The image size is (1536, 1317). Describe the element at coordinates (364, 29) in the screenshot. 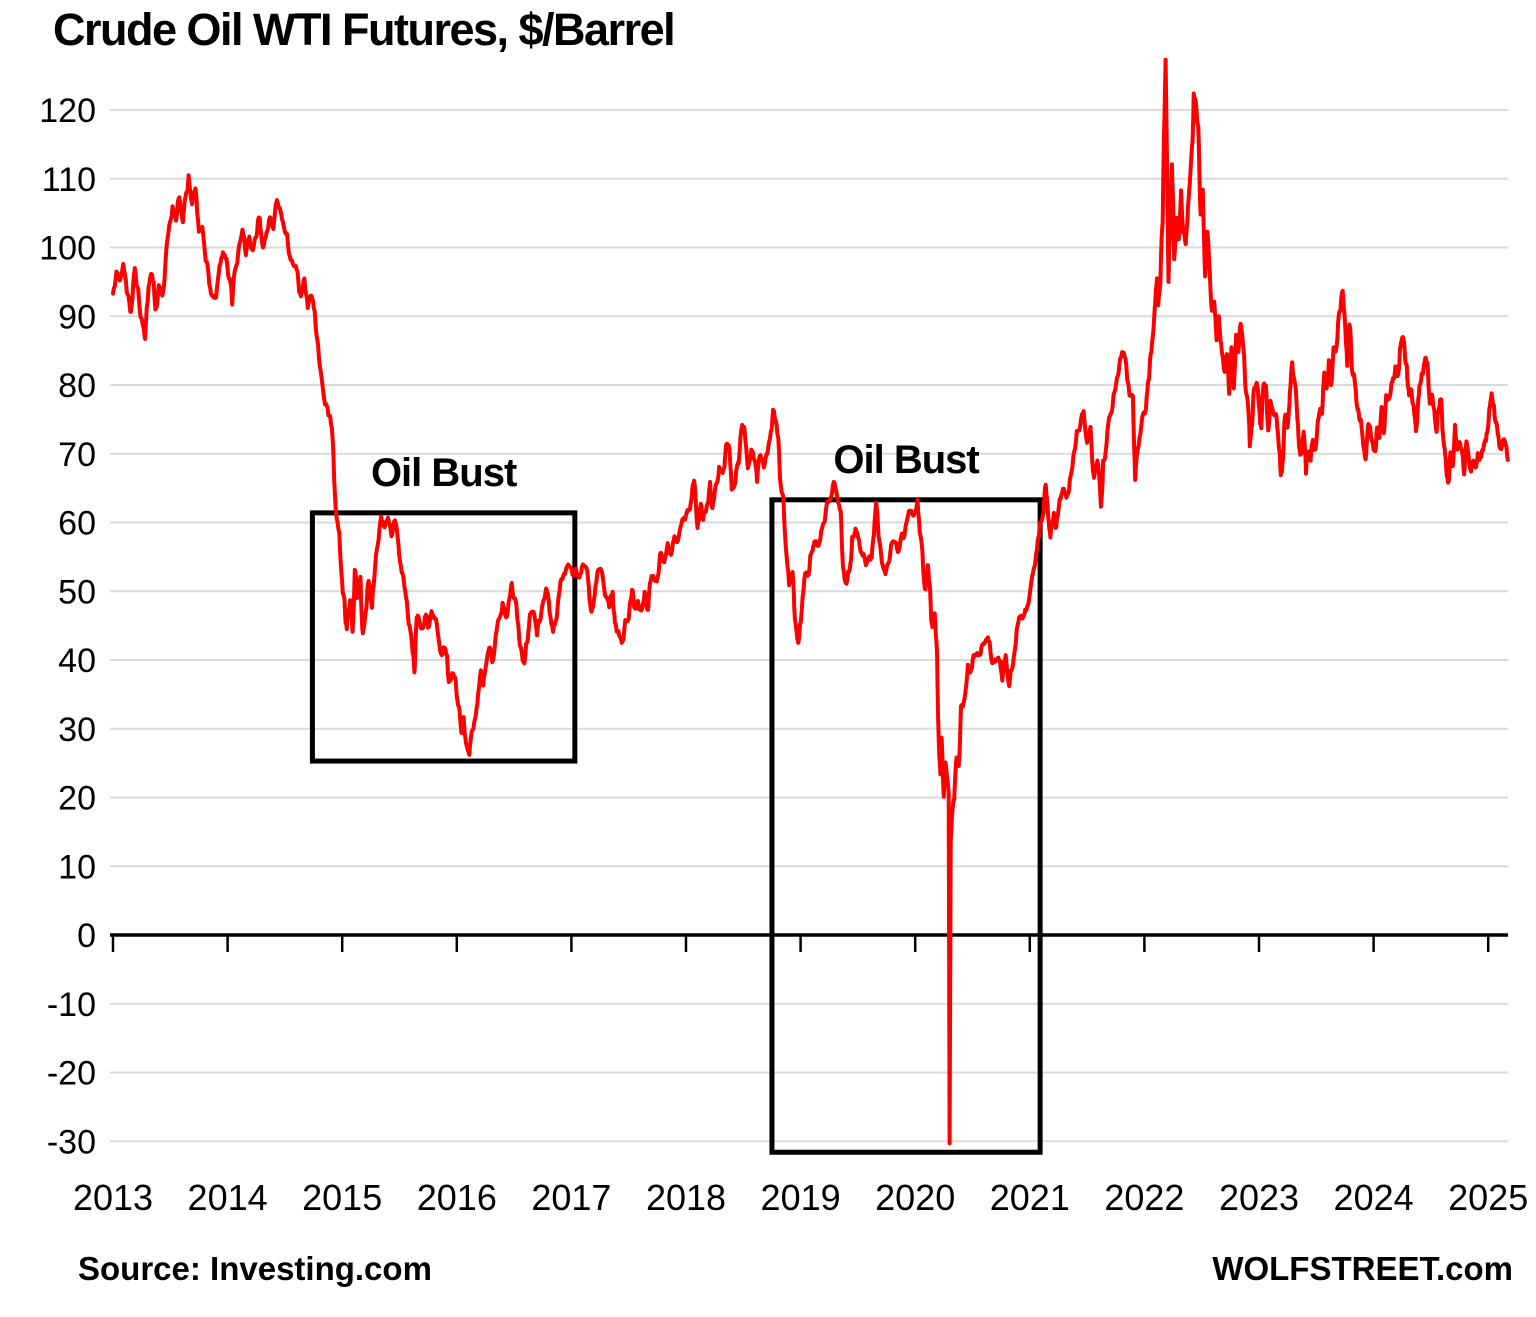

I see `chart-title: Crude Oil WTI Futures, $/Barrel` at that location.